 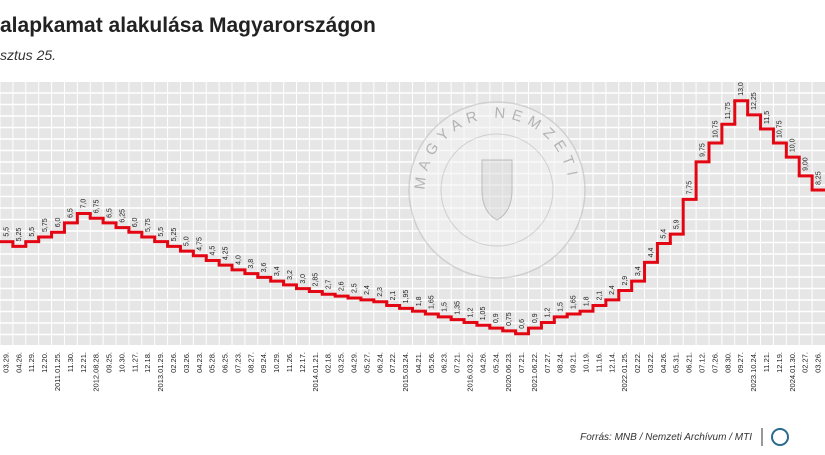 I want to click on value-label: 2,85, so click(x=316, y=280).